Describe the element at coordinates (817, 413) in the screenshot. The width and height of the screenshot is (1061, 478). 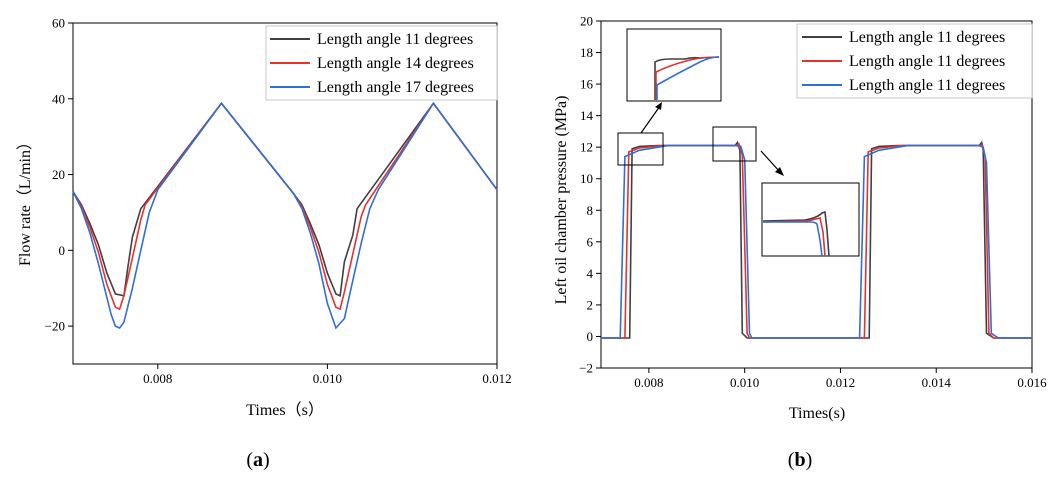
I see `chart-b-x-label: Times(s)` at that location.